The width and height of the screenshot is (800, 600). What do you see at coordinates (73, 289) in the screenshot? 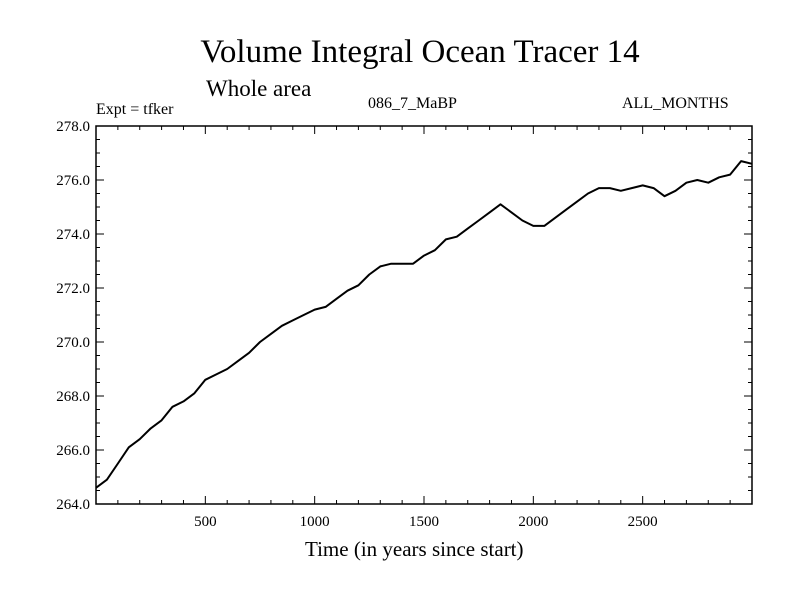
I see `y-tick-label: 272.0` at bounding box center [73, 289].